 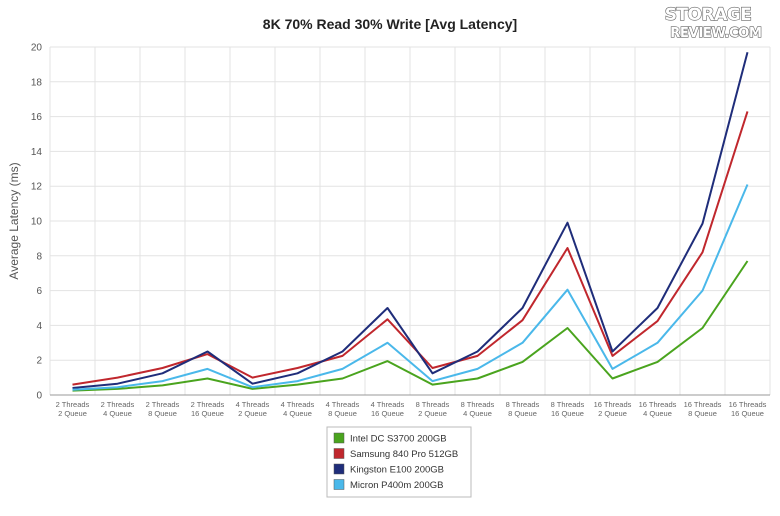 I want to click on y-tick-label: 8, so click(x=39, y=256).